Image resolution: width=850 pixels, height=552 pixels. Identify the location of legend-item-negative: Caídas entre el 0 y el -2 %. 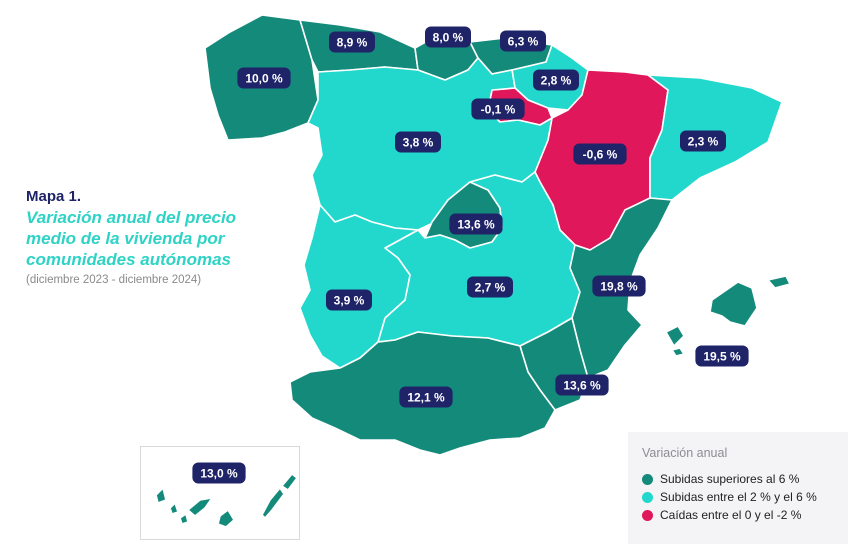
(721, 515).